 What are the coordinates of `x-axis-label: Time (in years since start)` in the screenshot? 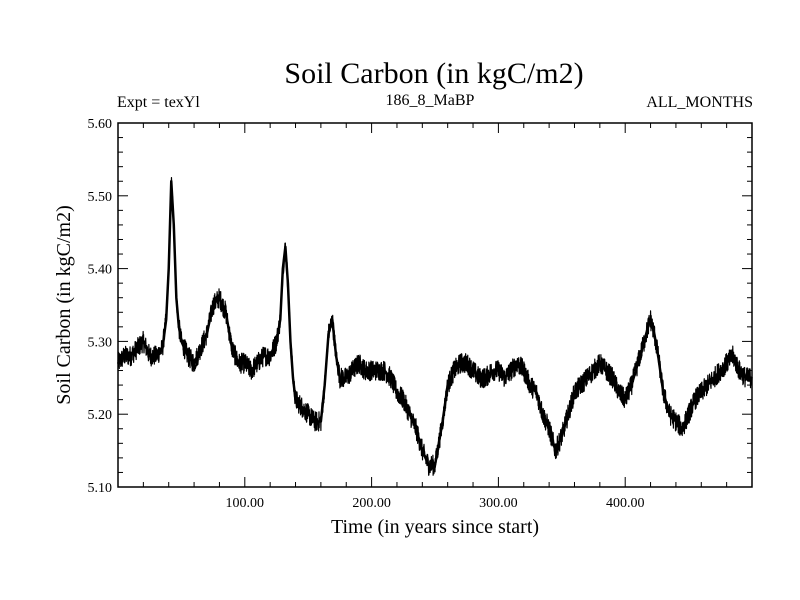 It's located at (435, 527).